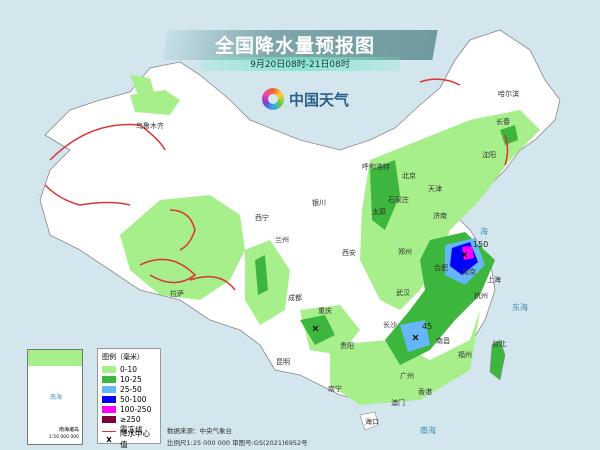 This screenshot has height=450, width=600. What do you see at coordinates (319, 99) in the screenshot?
I see `logo-text: 中国天气` at bounding box center [319, 99].